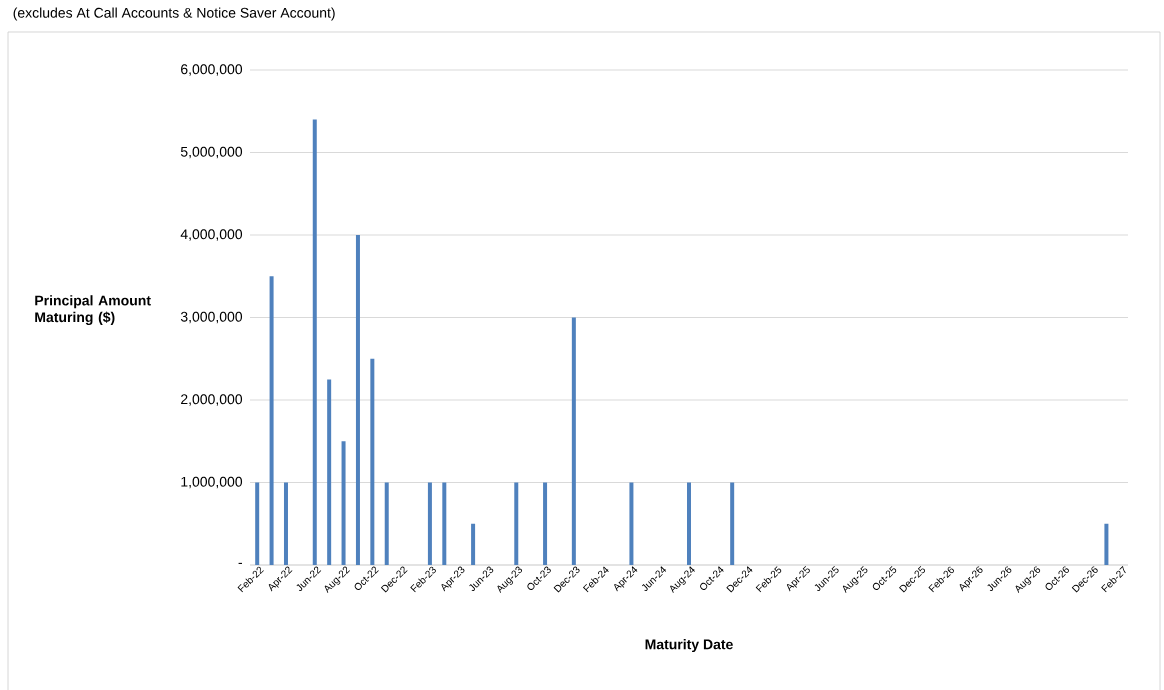  Describe the element at coordinates (212, 400) in the screenshot. I see `y-tick-label: 2,000,000` at that location.